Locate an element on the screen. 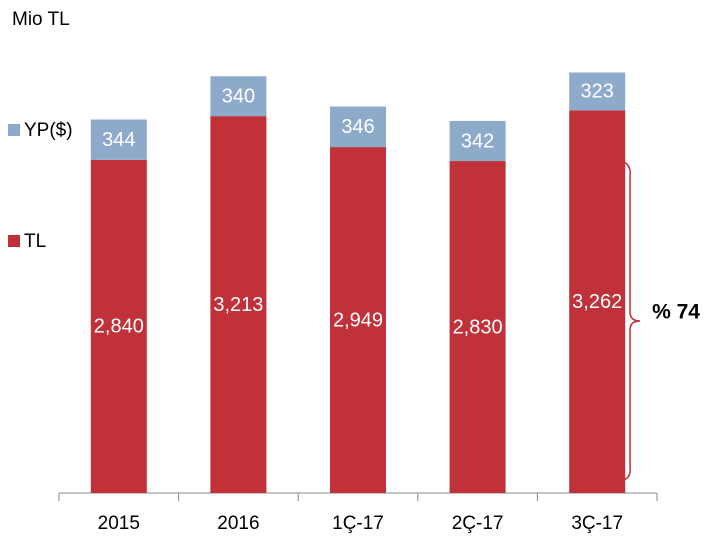  chart-title: Mio TL is located at coordinates (41, 19).